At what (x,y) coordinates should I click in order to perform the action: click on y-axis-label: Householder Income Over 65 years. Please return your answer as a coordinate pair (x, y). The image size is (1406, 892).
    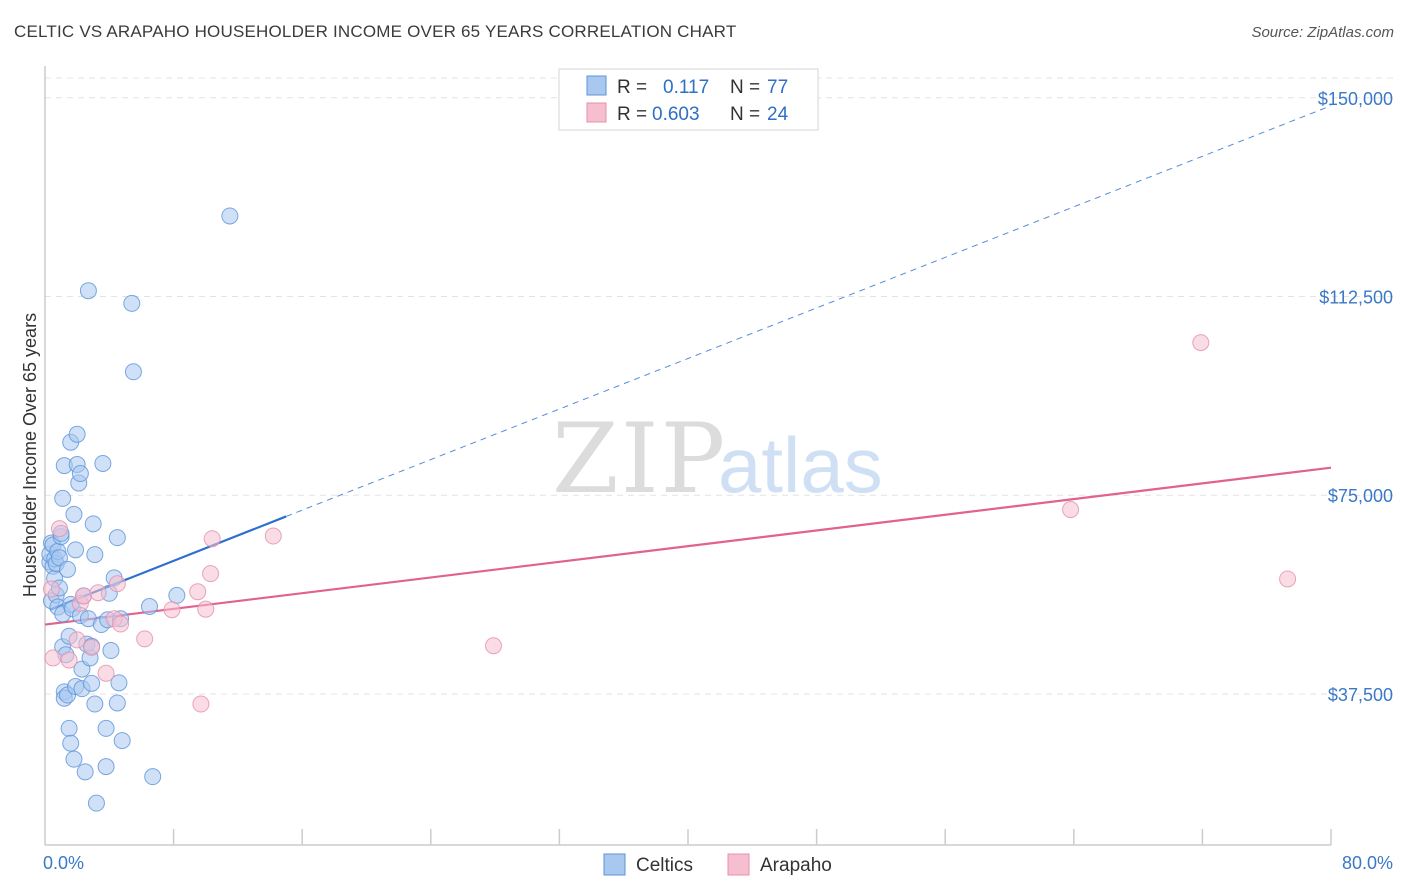
    Looking at the image, I should click on (30, 455).